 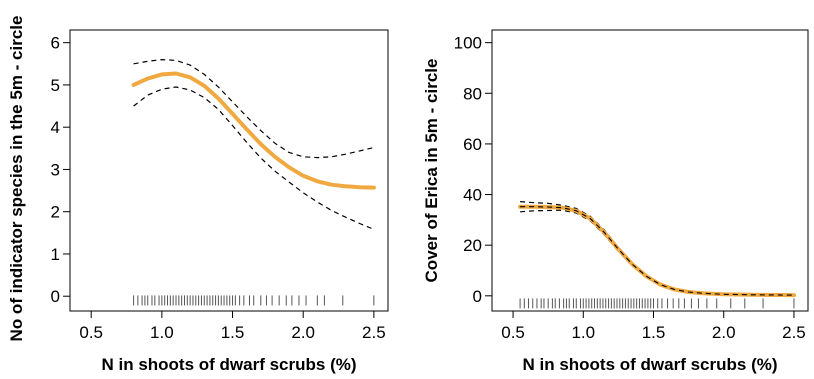 I want to click on y-axis-title: Cover of Erica in 5m - circle, so click(x=431, y=171).